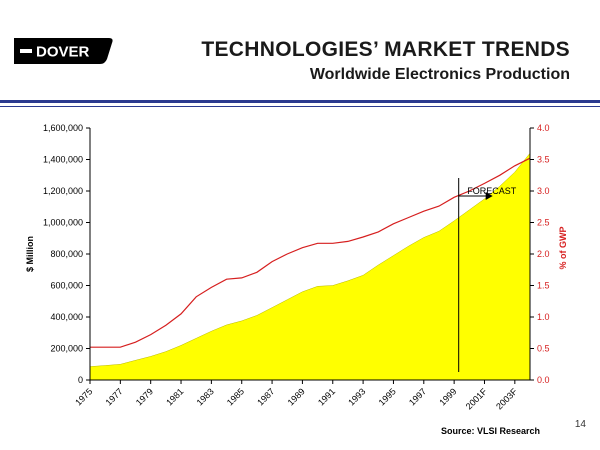 Image resolution: width=600 pixels, height=450 pixels. Describe the element at coordinates (356, 396) in the screenshot. I see `x-tick-label: 1993` at that location.